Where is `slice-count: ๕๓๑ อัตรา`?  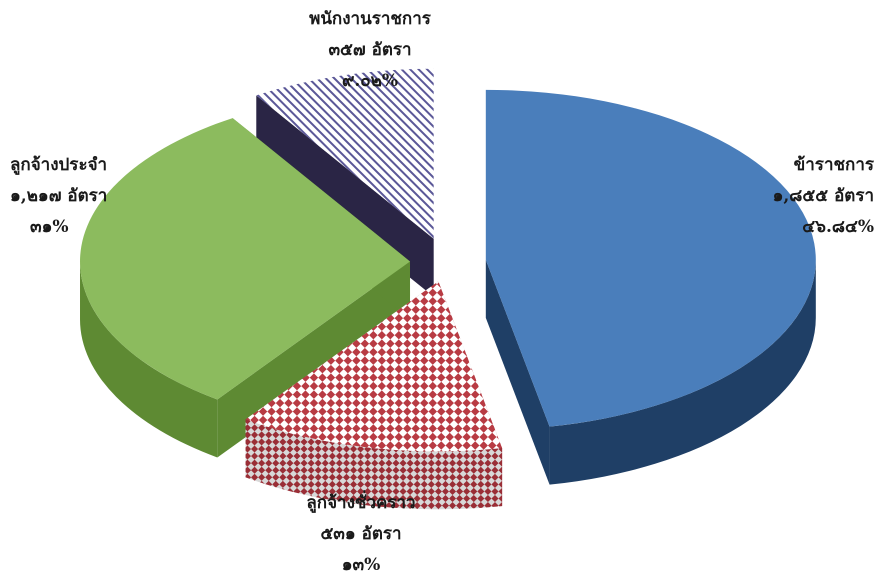
slice-count: ๕๓๑ อัตรา is located at coordinates (361, 534).